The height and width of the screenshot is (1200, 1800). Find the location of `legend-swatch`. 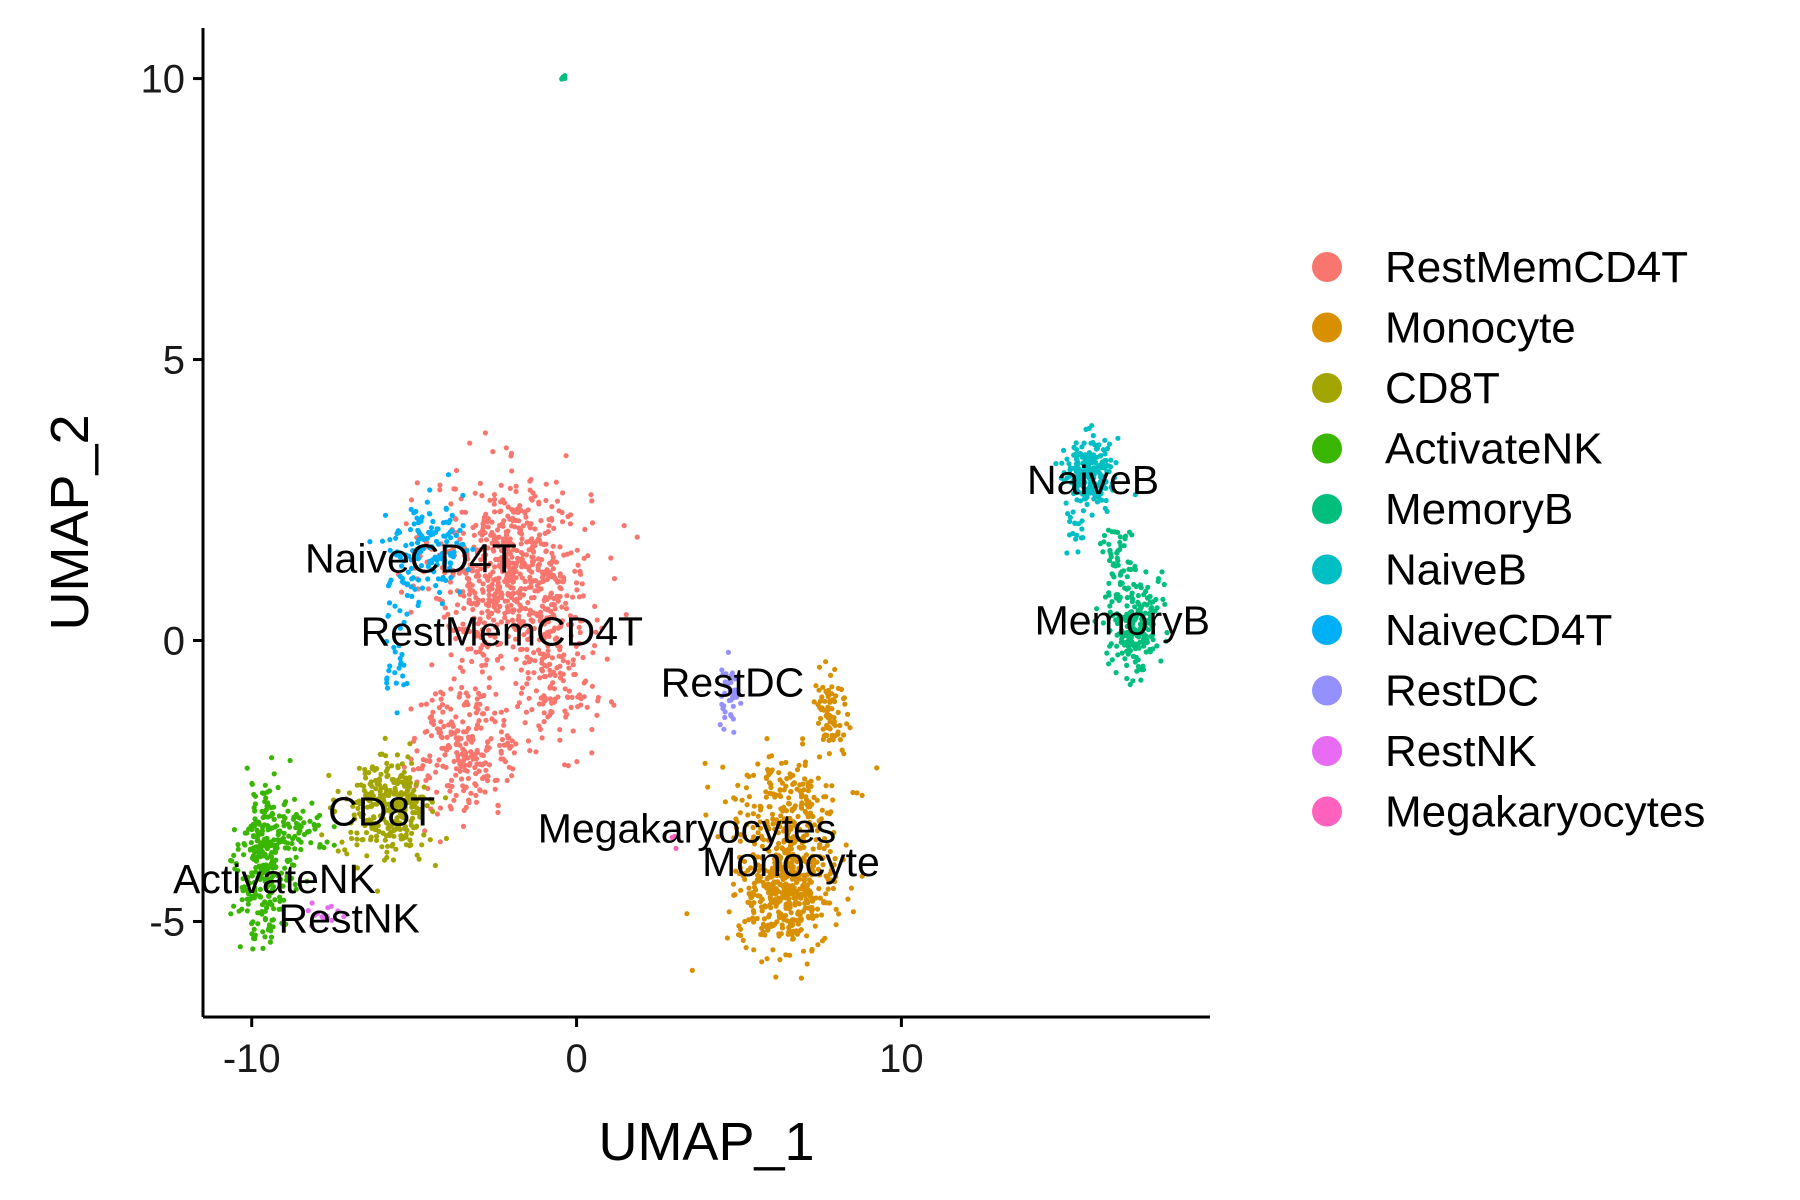

legend-swatch is located at coordinates (1327, 630).